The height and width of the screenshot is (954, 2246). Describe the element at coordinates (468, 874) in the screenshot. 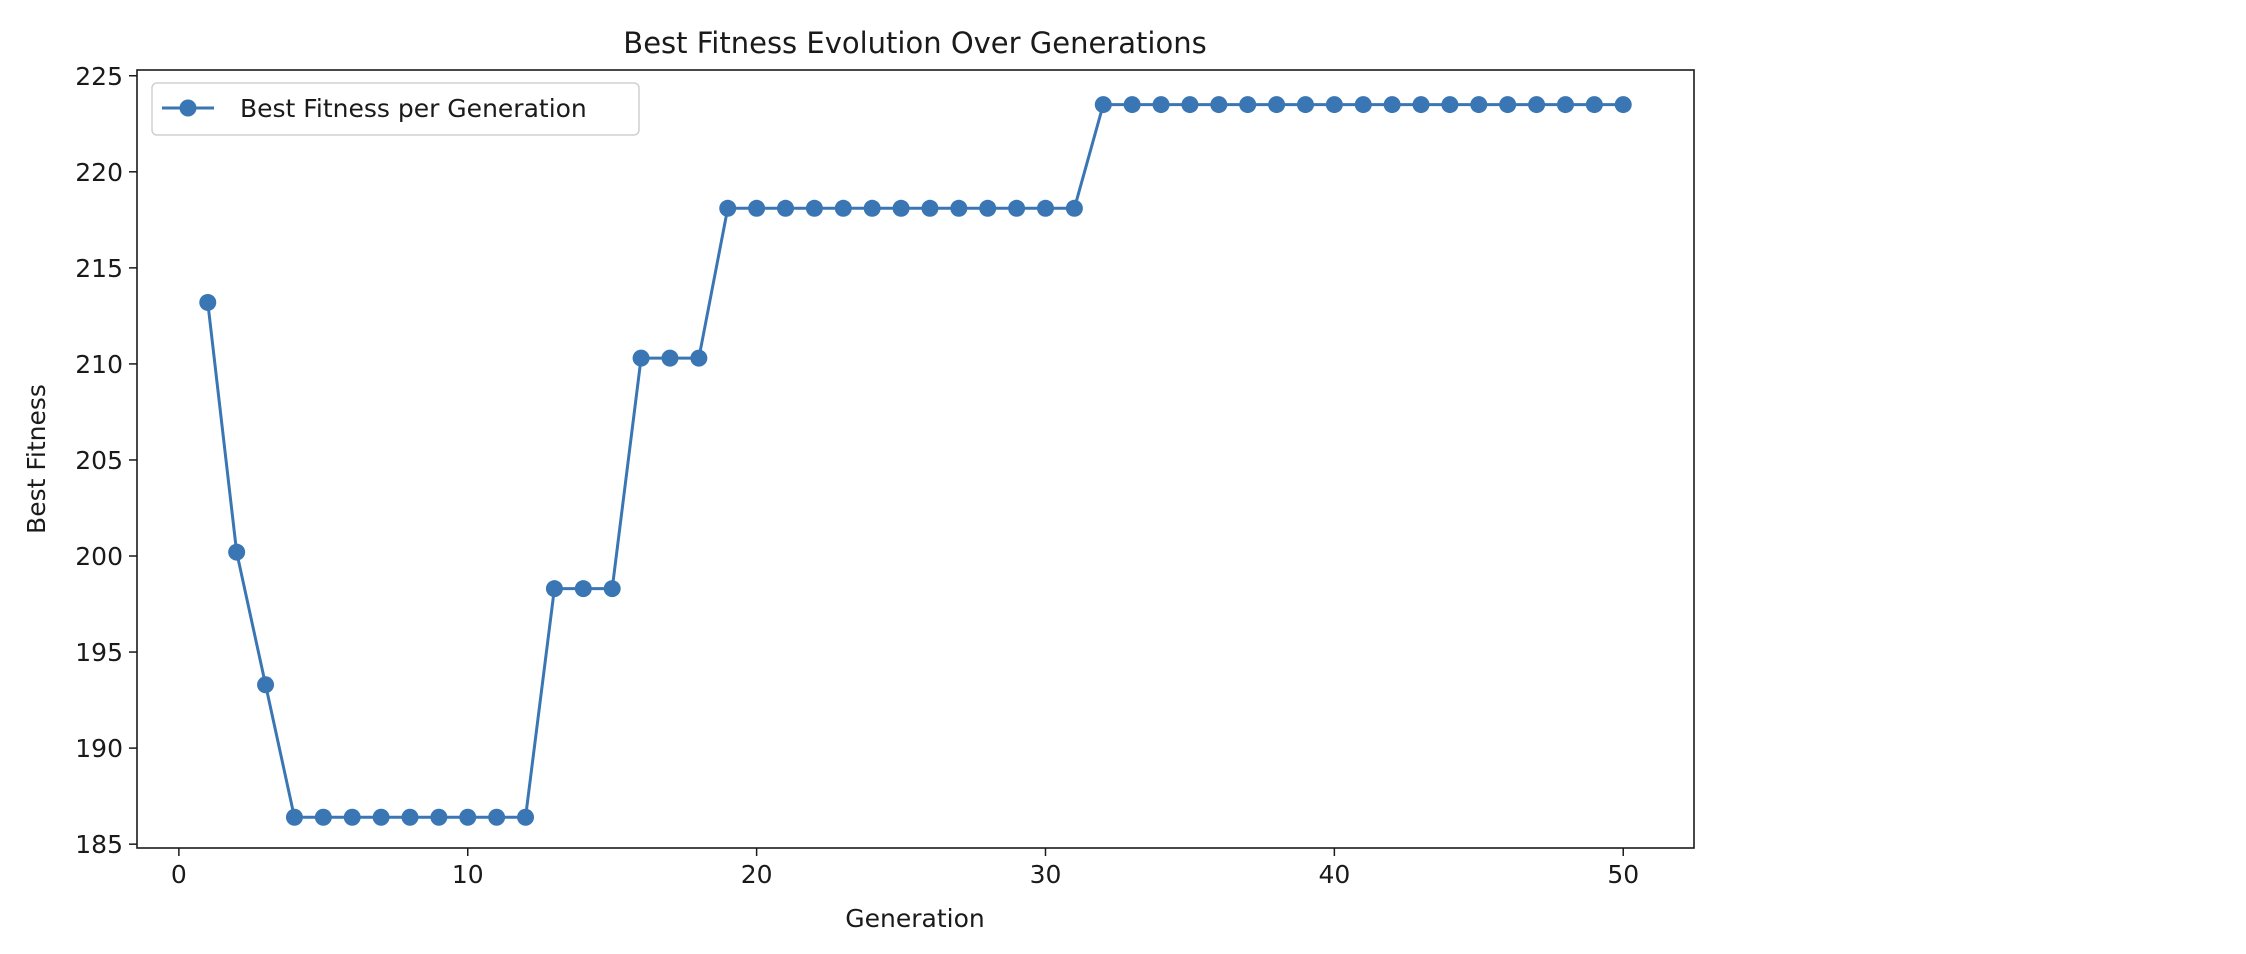

I see `x-tick-label: 10` at that location.